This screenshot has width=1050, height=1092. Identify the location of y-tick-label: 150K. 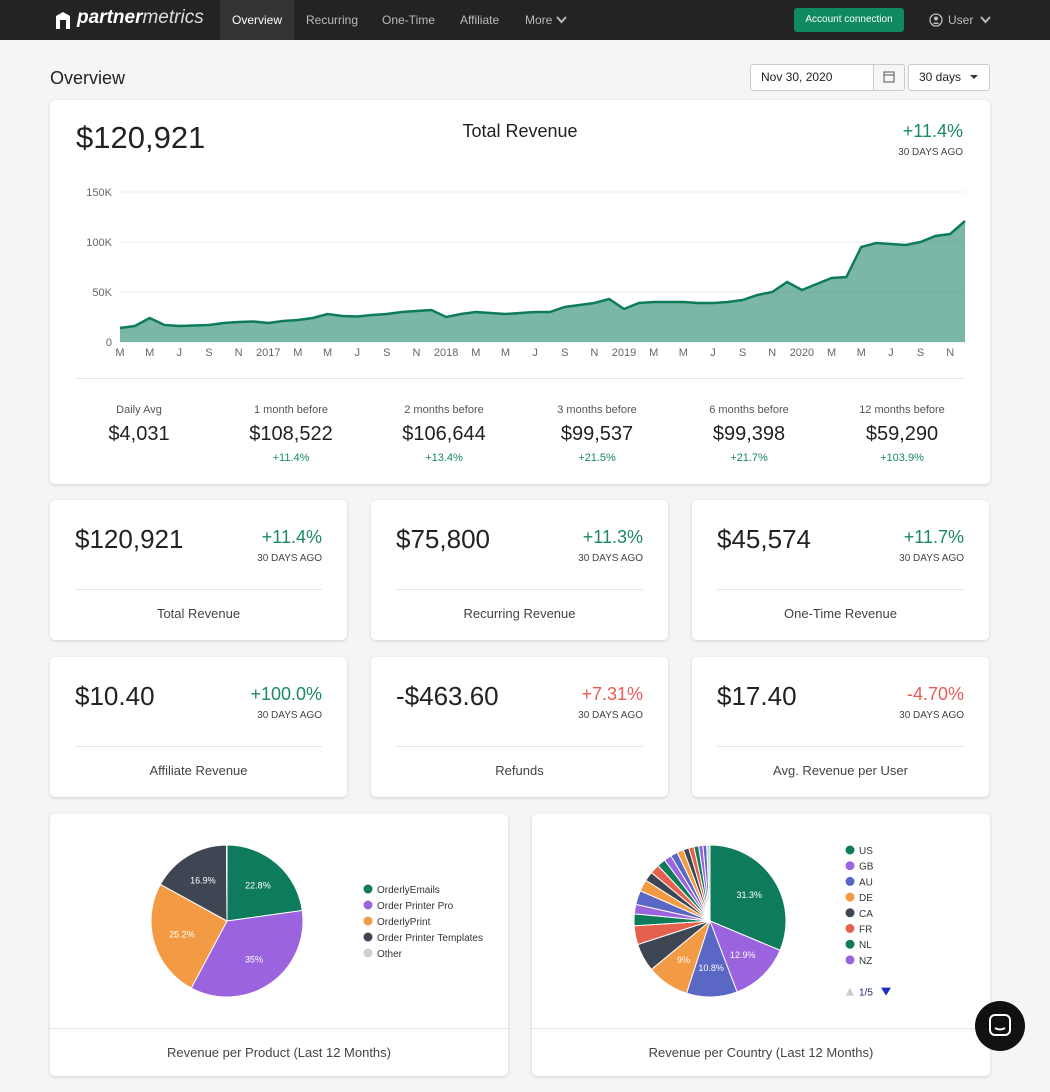
(99, 193).